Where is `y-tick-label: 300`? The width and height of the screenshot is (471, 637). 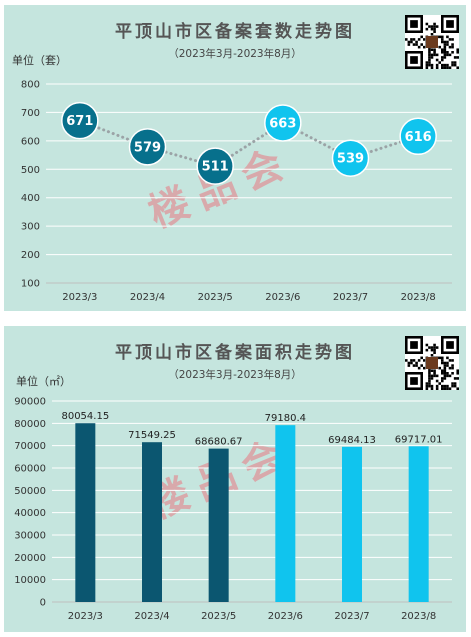 y-tick-label: 300 is located at coordinates (30, 227).